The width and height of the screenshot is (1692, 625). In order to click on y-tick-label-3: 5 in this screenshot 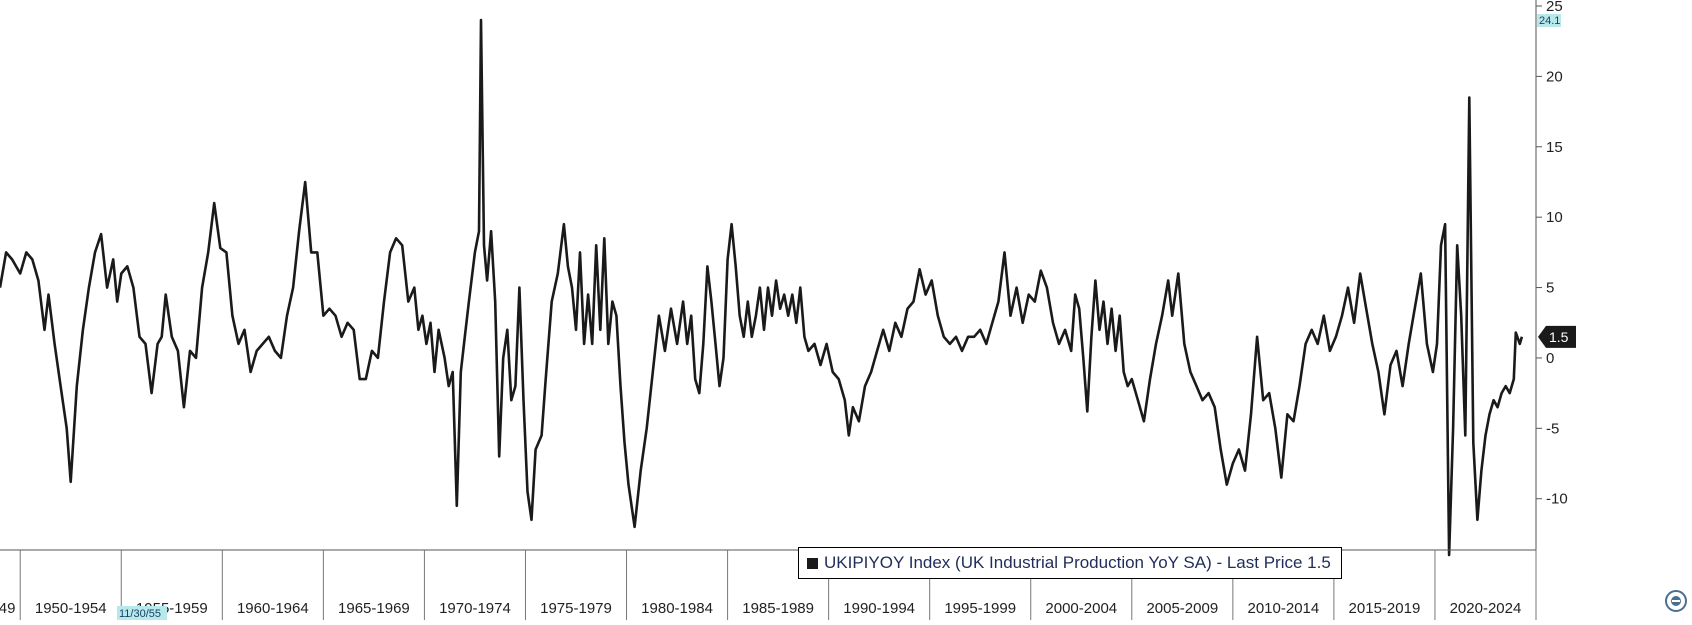, I will do `click(1550, 288)`.